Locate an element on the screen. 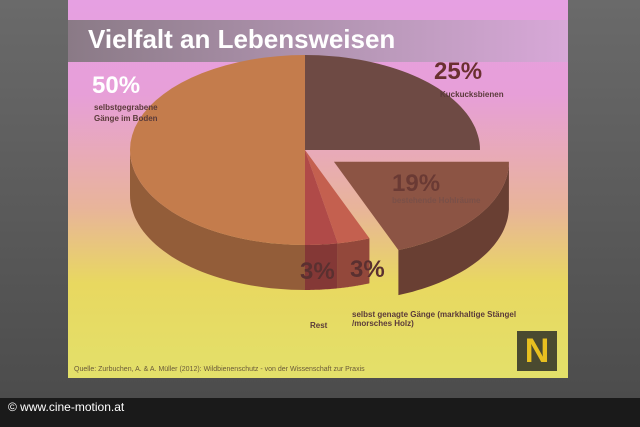 The width and height of the screenshot is (640, 427). value-label: 25% is located at coordinates (458, 71).